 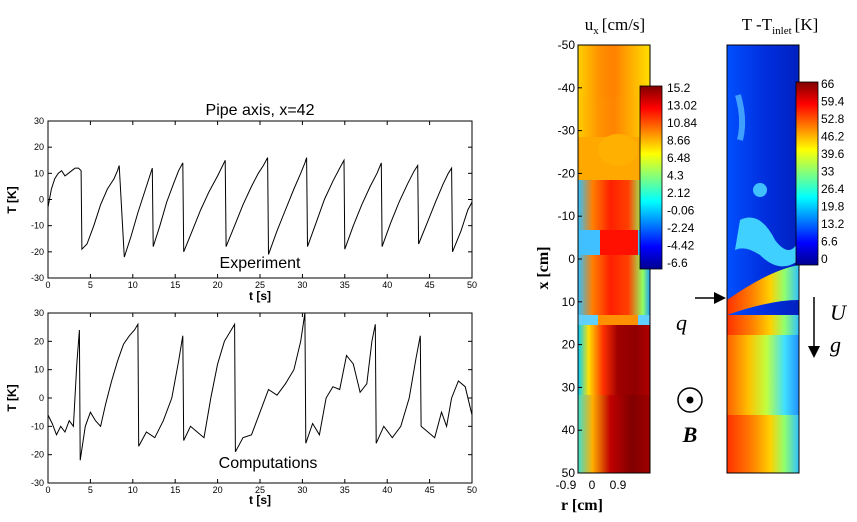 What do you see at coordinates (618, 485) in the screenshot?
I see `x-tick-label: 0.9` at bounding box center [618, 485].